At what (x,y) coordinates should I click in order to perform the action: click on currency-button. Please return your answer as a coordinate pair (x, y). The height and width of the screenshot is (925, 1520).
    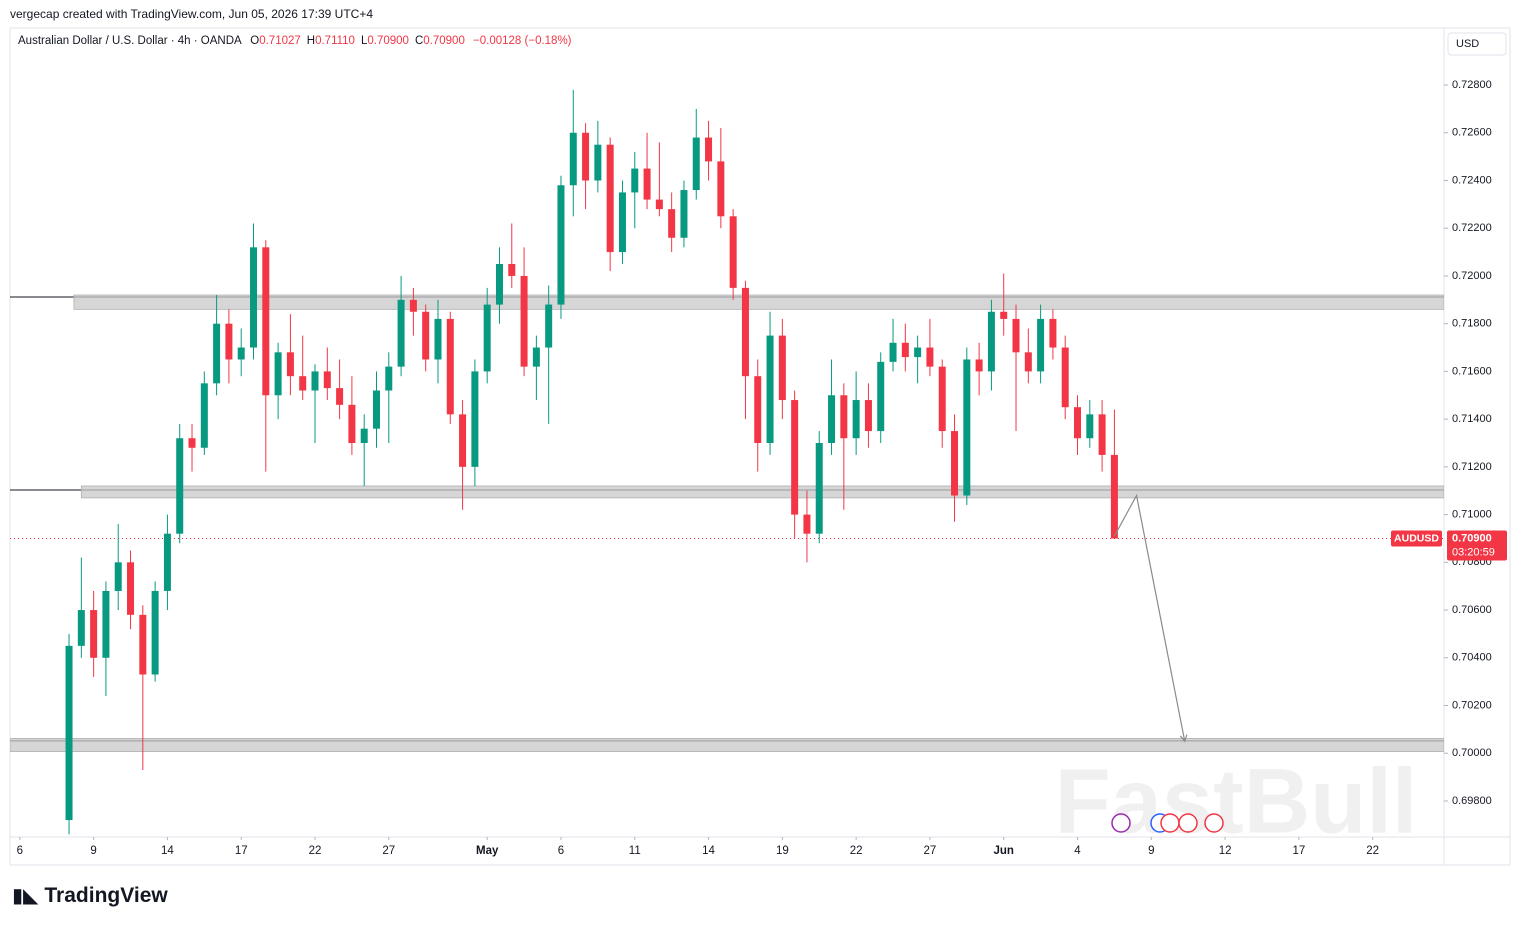
    Looking at the image, I should click on (1477, 44).